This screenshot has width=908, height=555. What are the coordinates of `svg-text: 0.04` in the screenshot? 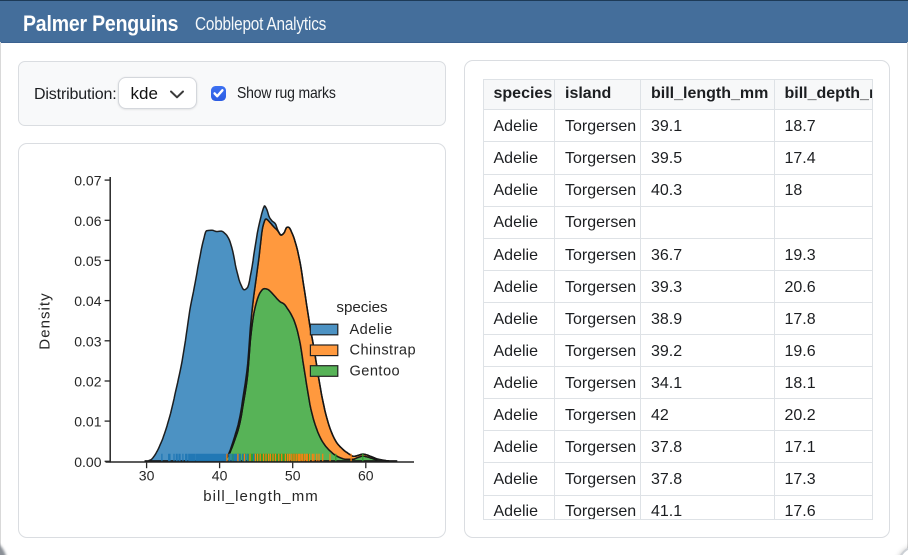 It's located at (87, 301).